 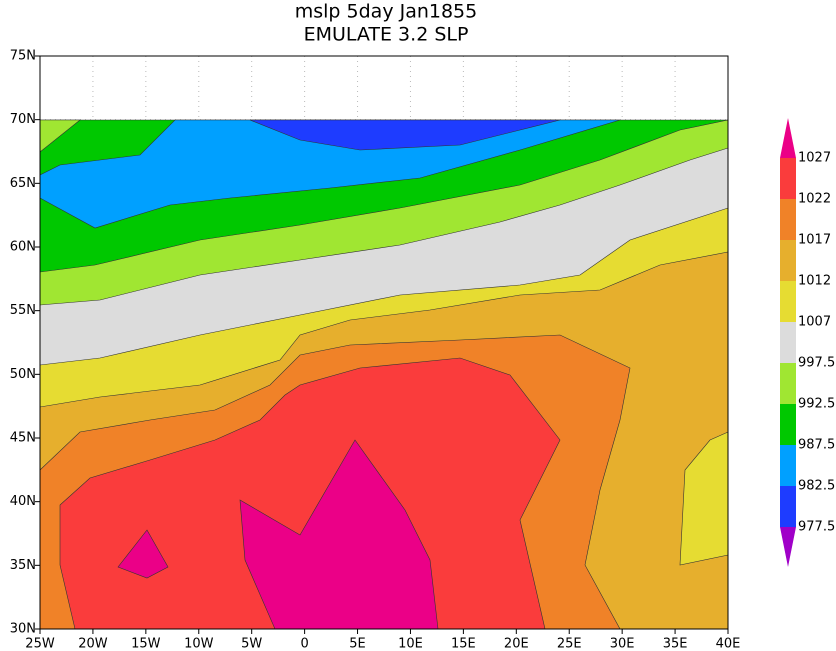 I want to click on y-tick-label: 50N, so click(x=23, y=374).